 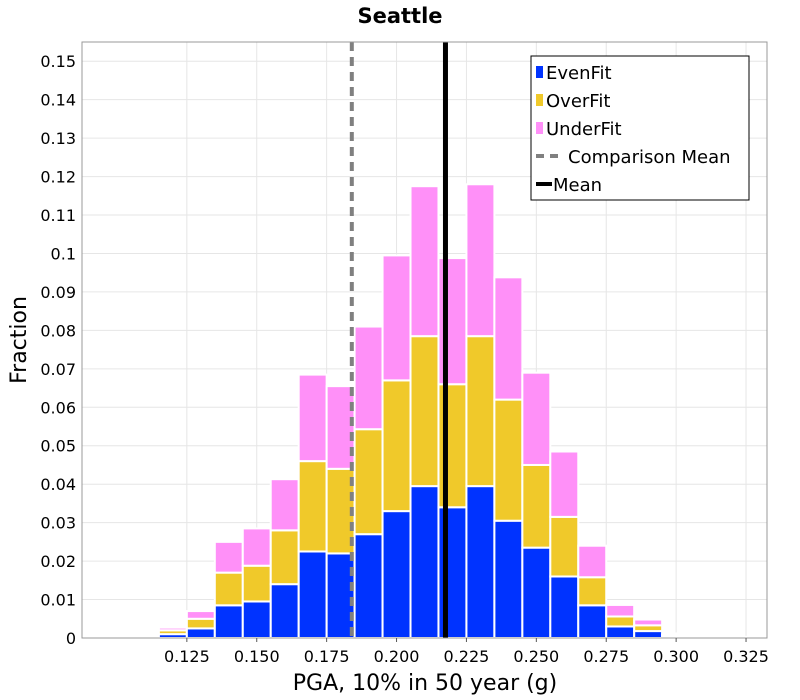 I want to click on x-tick-label: 0.200, so click(x=397, y=656).